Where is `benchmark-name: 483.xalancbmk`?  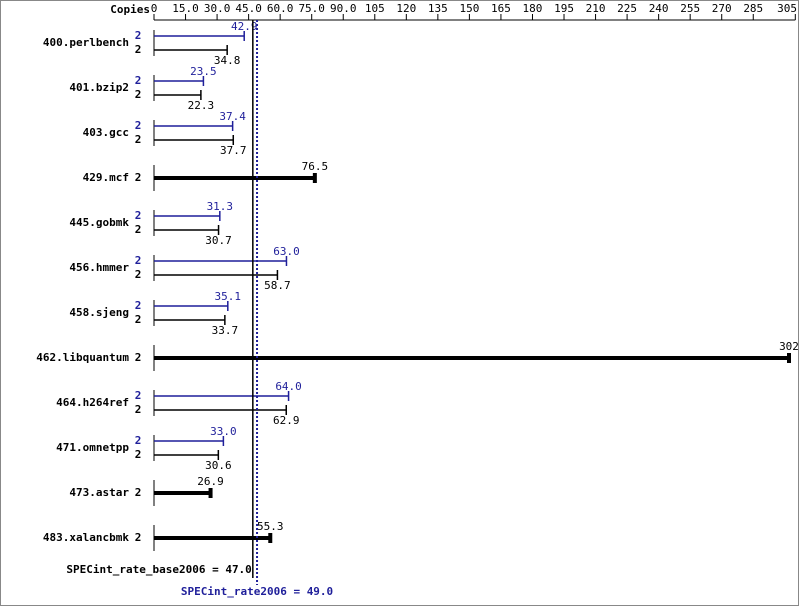 benchmark-name: 483.xalancbmk is located at coordinates (86, 537).